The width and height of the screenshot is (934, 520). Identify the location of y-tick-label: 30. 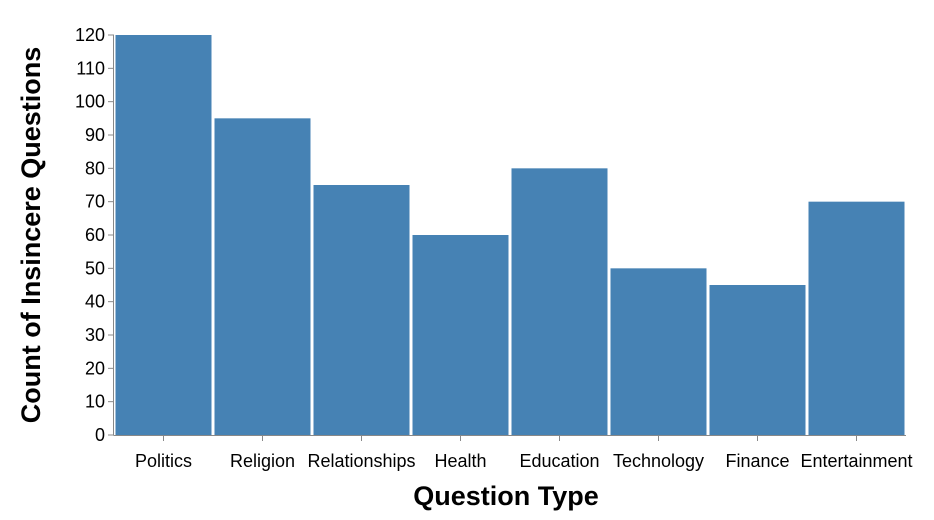
(95, 335).